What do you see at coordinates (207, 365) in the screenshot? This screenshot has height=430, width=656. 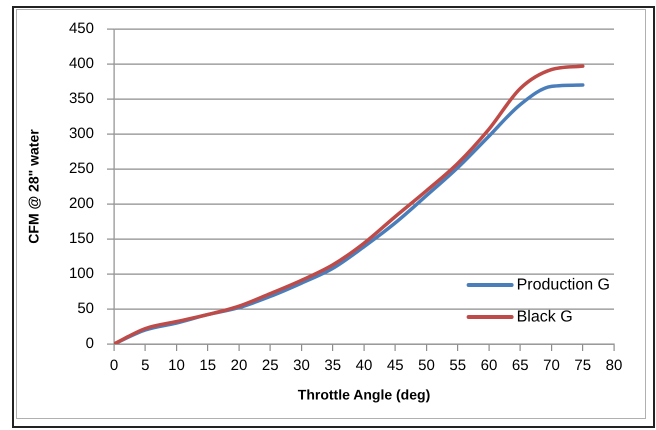 I see `x-tick-label: 15` at bounding box center [207, 365].